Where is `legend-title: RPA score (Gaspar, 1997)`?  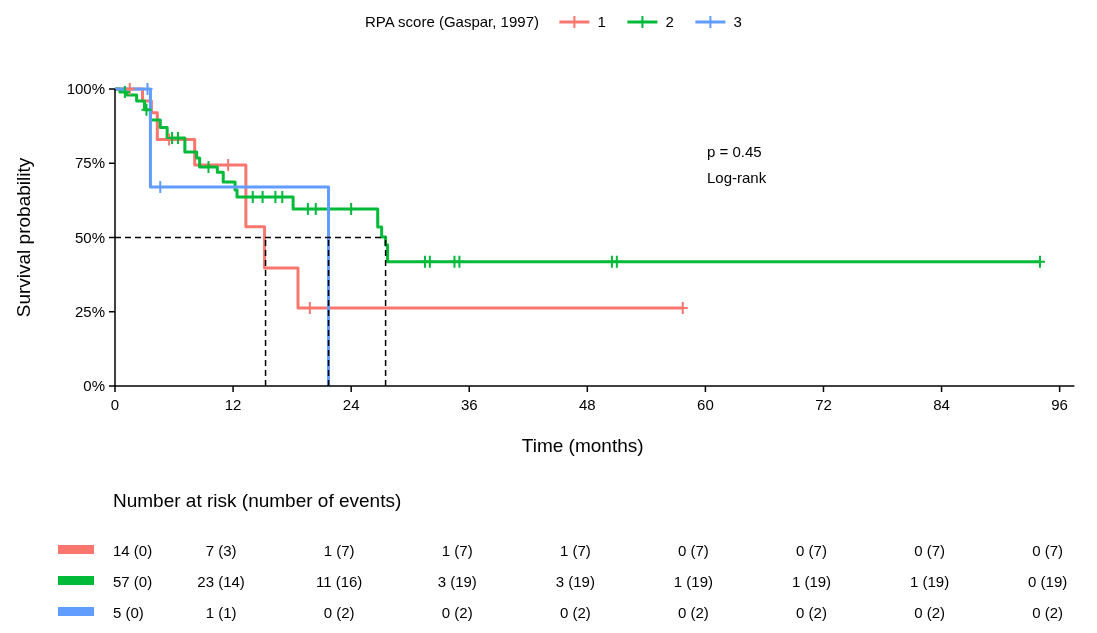
legend-title: RPA score (Gaspar, 1997) is located at coordinates (452, 21).